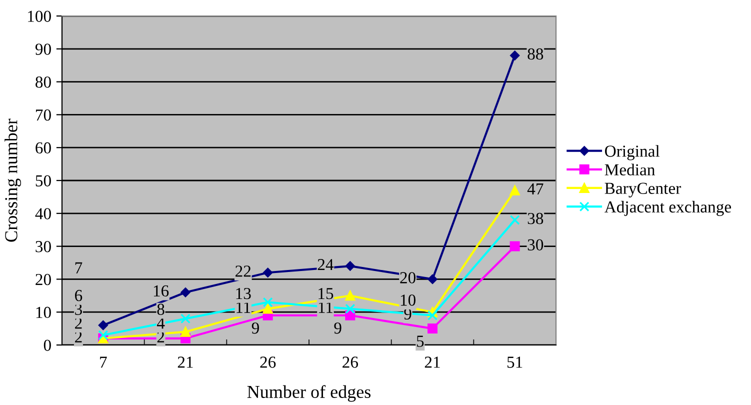  I want to click on data-label: 20, so click(408, 278).